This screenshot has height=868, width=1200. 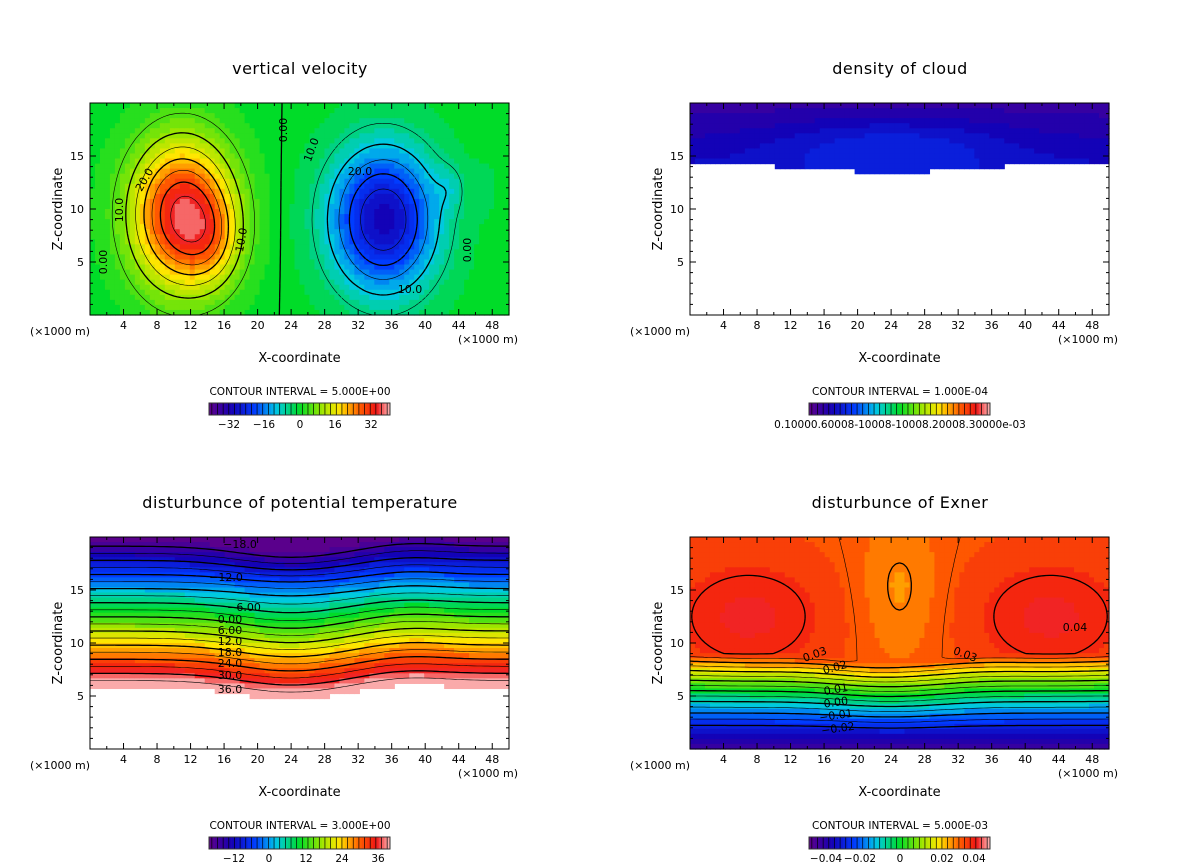 I want to click on colorbar, so click(x=899, y=409).